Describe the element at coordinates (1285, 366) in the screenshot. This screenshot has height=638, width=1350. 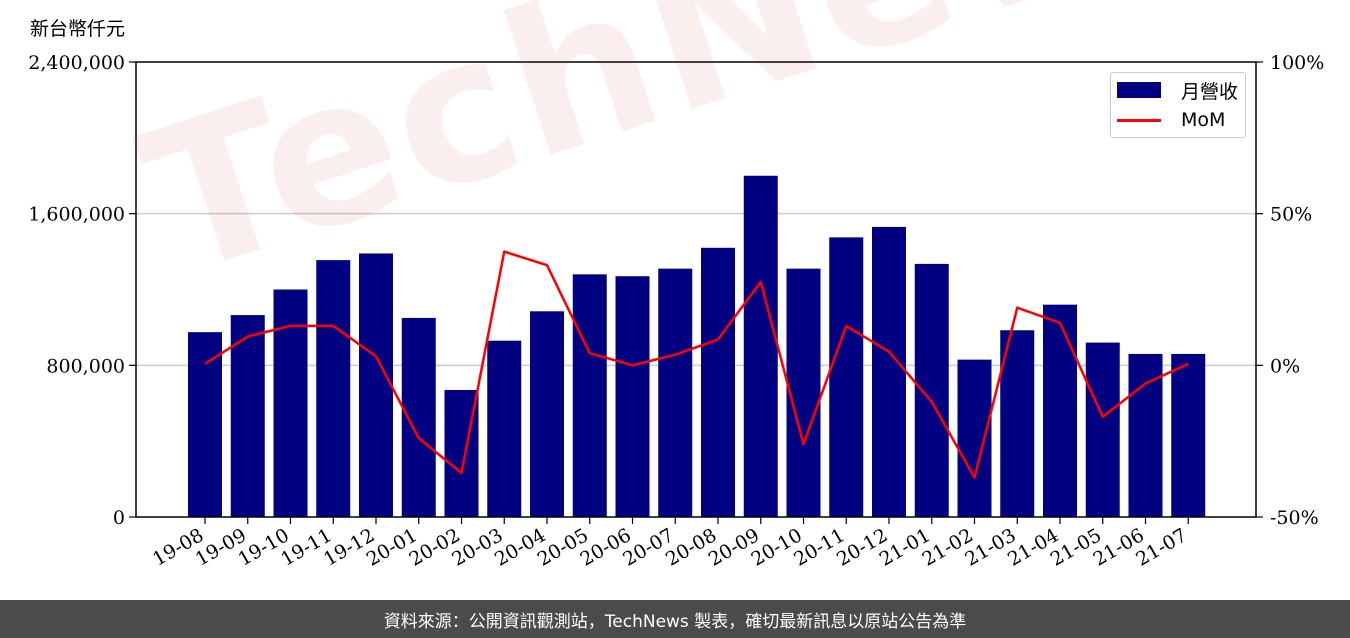
I see `right-tick-label: 0%` at that location.